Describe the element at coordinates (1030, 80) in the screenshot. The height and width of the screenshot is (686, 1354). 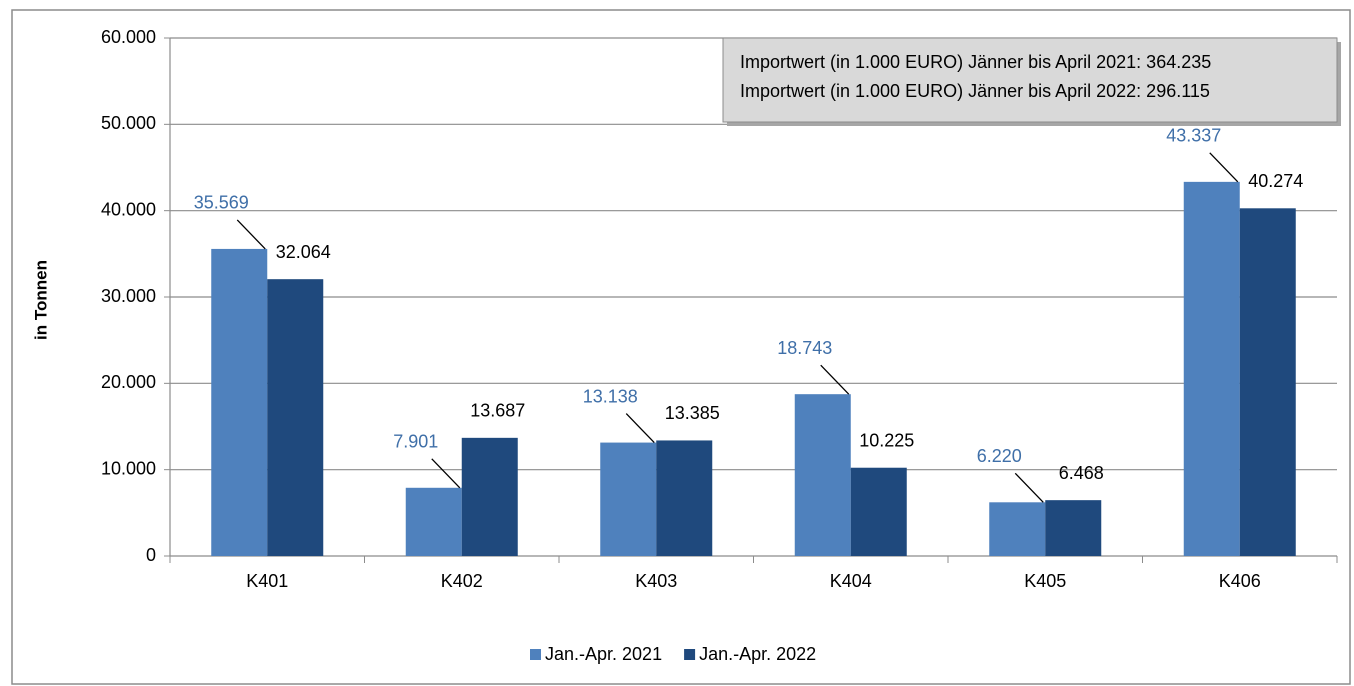
I see `annotation-box` at that location.